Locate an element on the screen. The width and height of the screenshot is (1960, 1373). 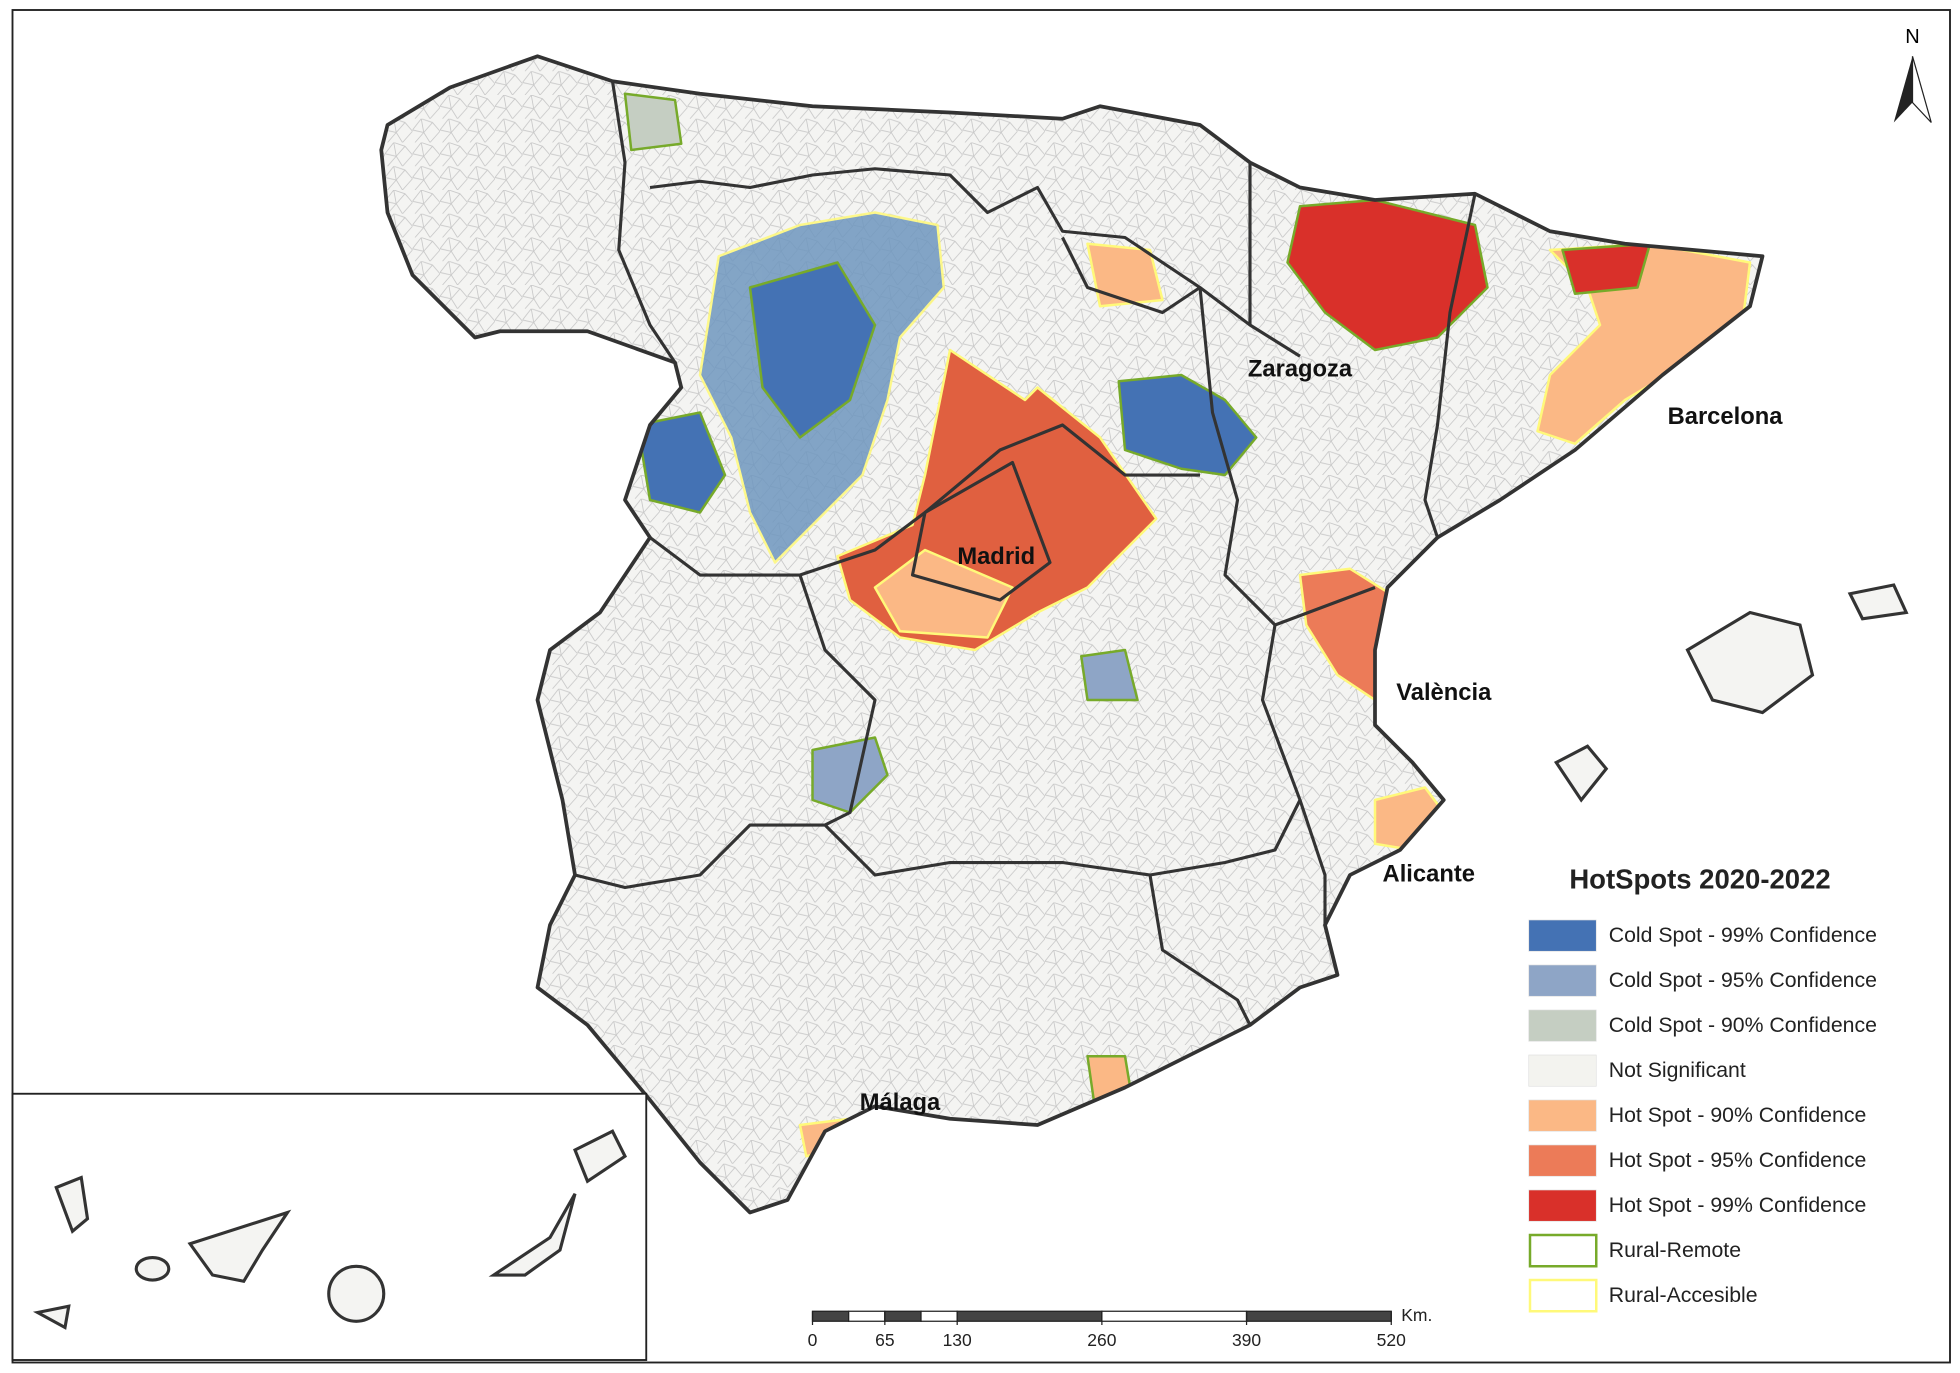
legend-label: Hot Spot - 90% Confidence is located at coordinates (1738, 1115).